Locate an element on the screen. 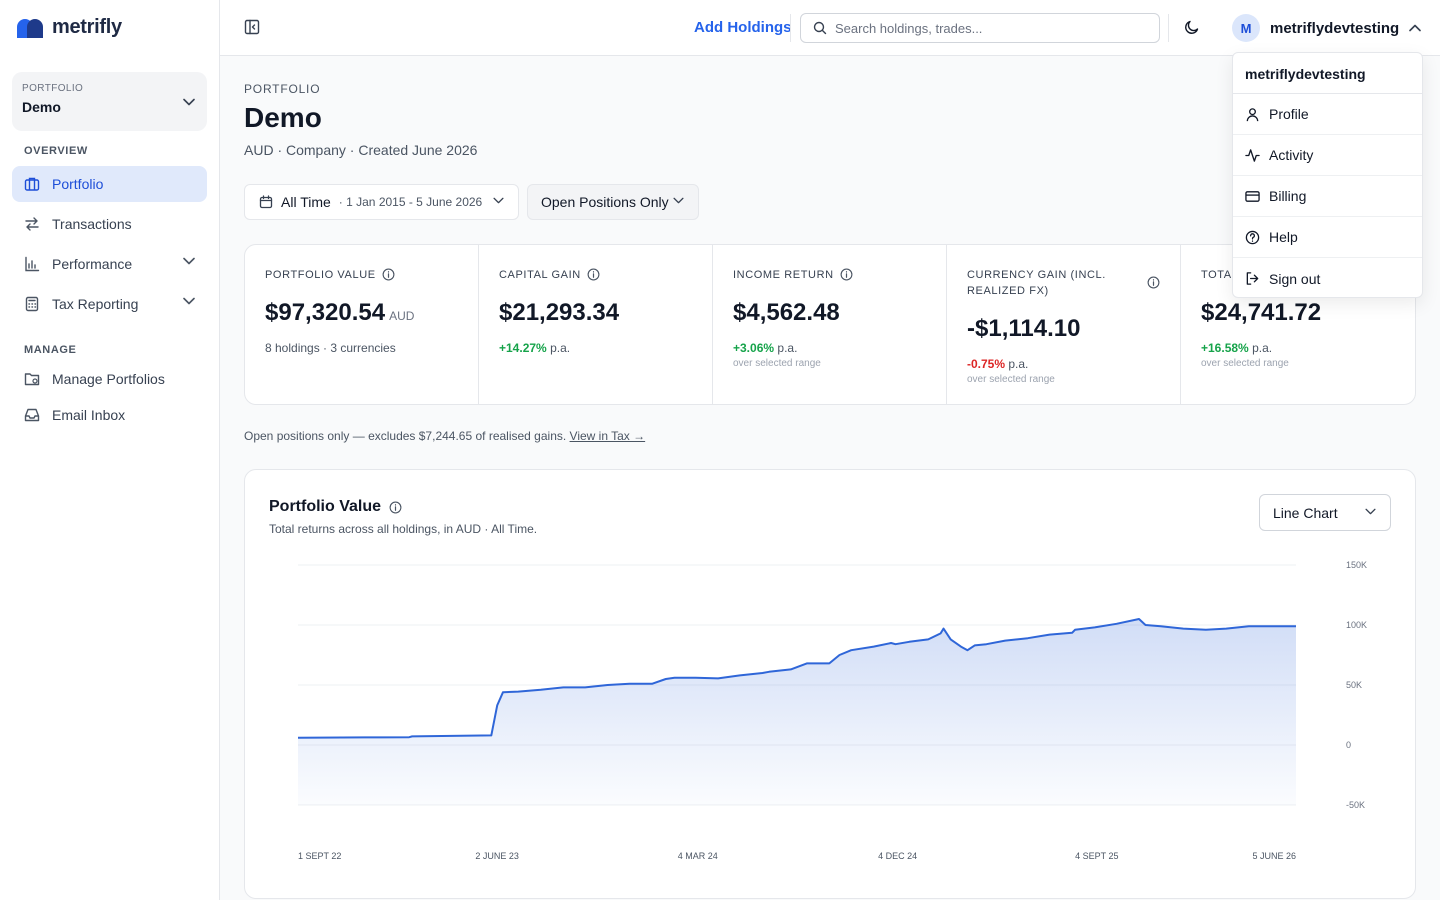 The width and height of the screenshot is (1440, 900). menu-item-label: Billing is located at coordinates (1288, 196).